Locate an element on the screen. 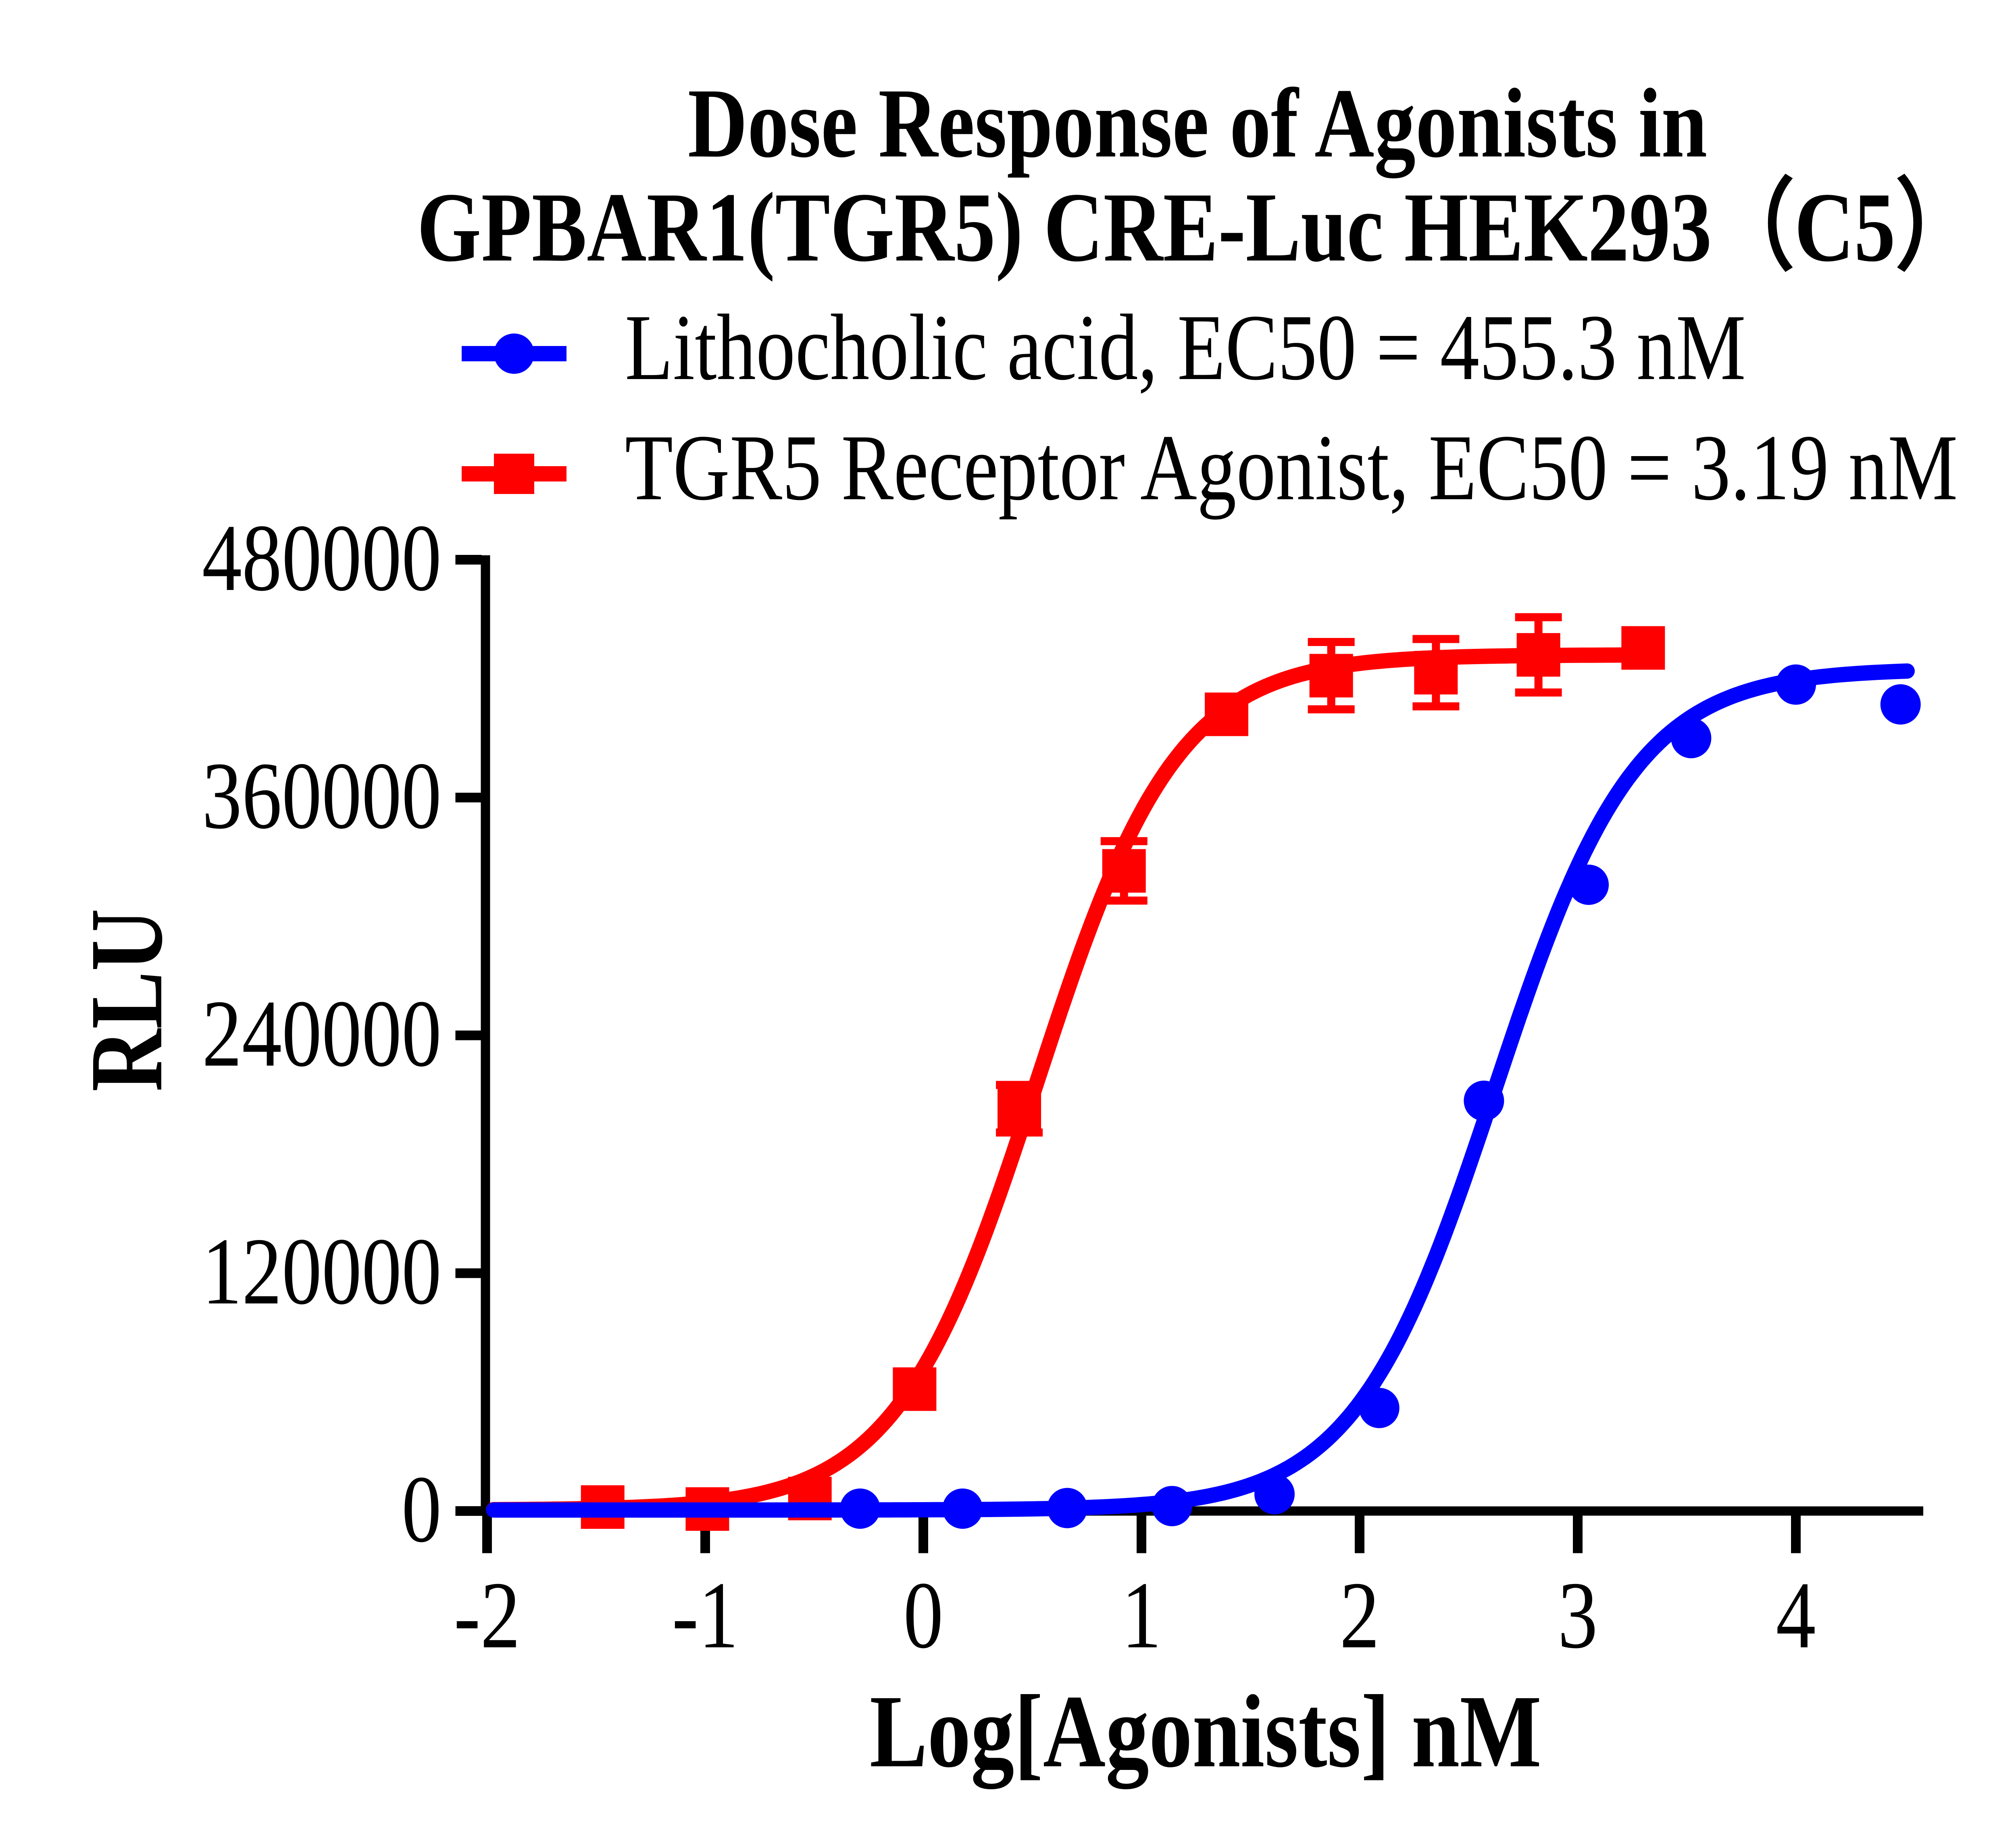 Image resolution: width=2016 pixels, height=1830 pixels. y-tick-label: 120000 is located at coordinates (322, 1271).